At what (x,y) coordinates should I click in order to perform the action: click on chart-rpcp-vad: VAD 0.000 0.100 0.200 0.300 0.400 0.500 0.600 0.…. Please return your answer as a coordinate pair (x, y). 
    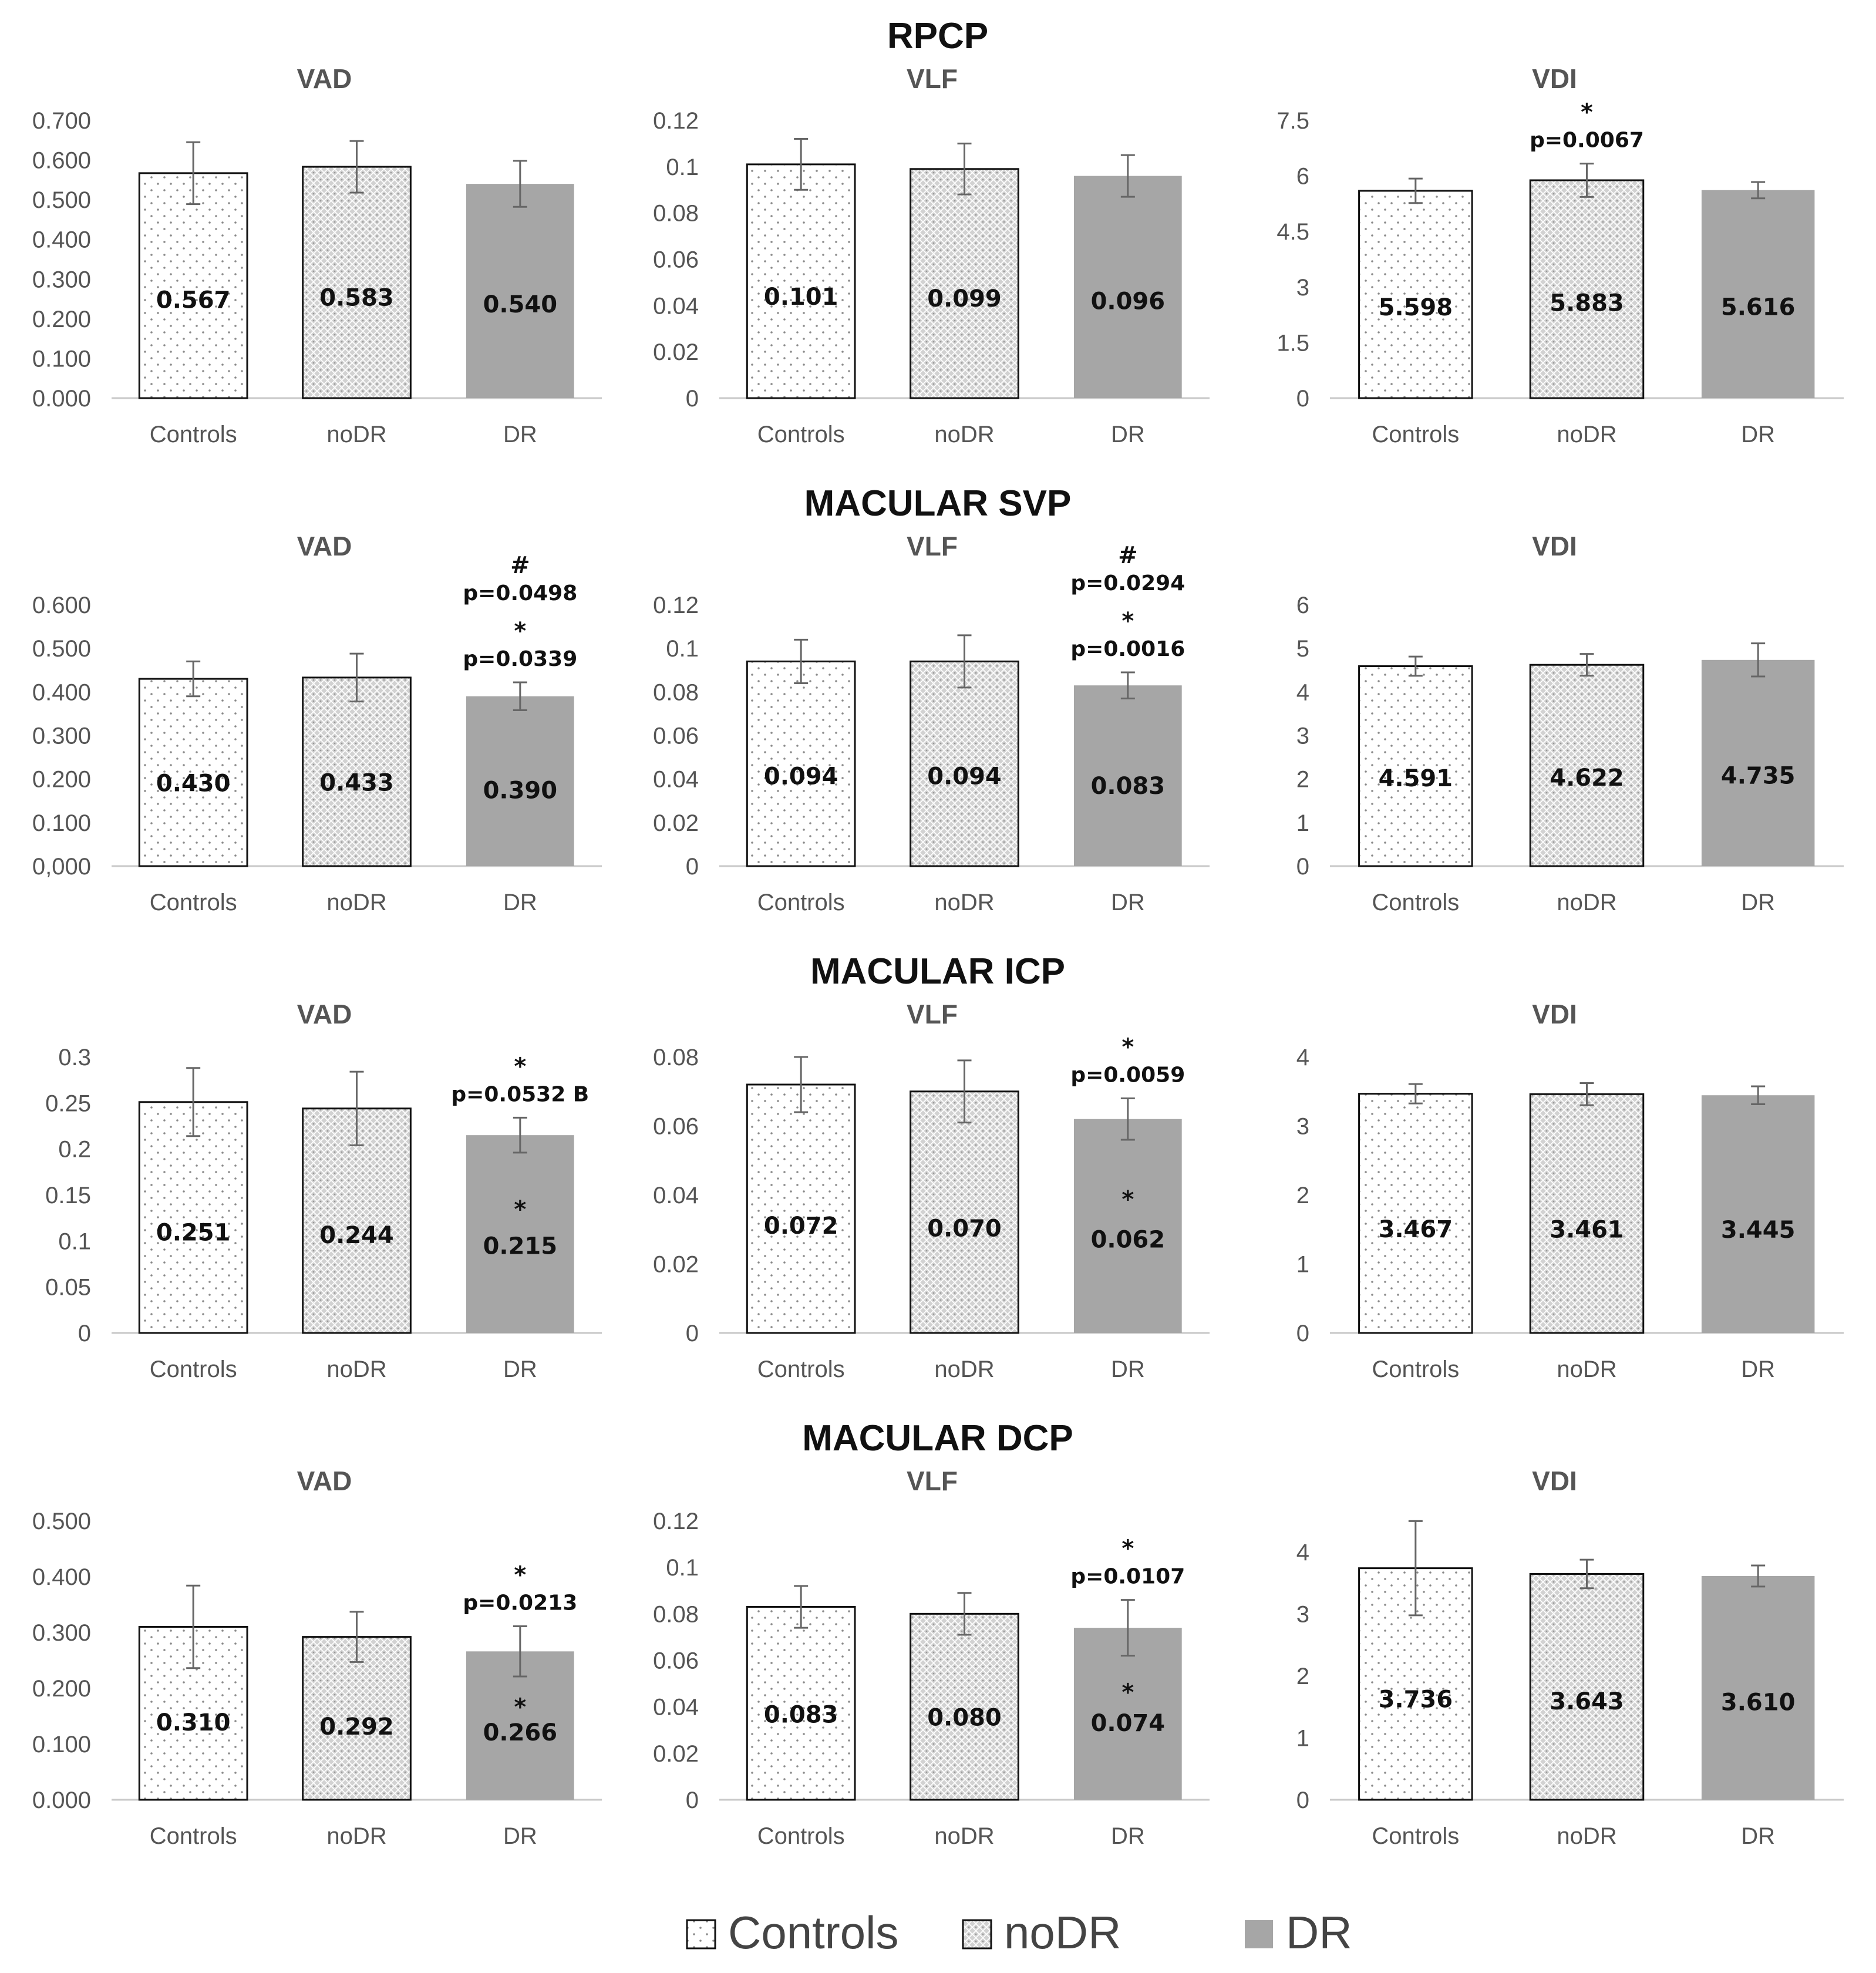
    Looking at the image, I should click on (317, 255).